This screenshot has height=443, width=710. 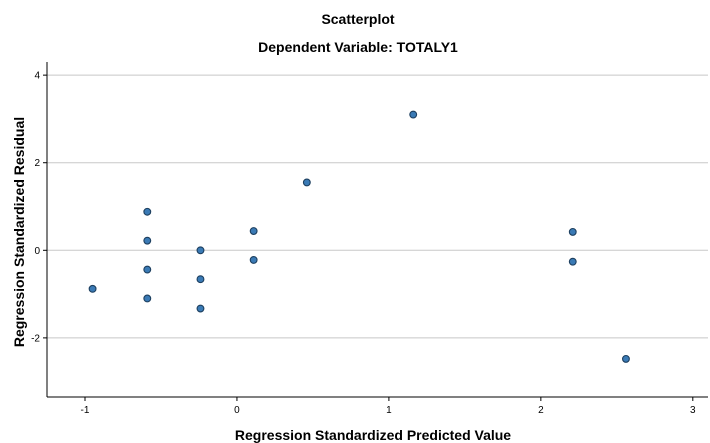 I want to click on y-axis-label: Regression Standardized Residual, so click(x=19, y=232).